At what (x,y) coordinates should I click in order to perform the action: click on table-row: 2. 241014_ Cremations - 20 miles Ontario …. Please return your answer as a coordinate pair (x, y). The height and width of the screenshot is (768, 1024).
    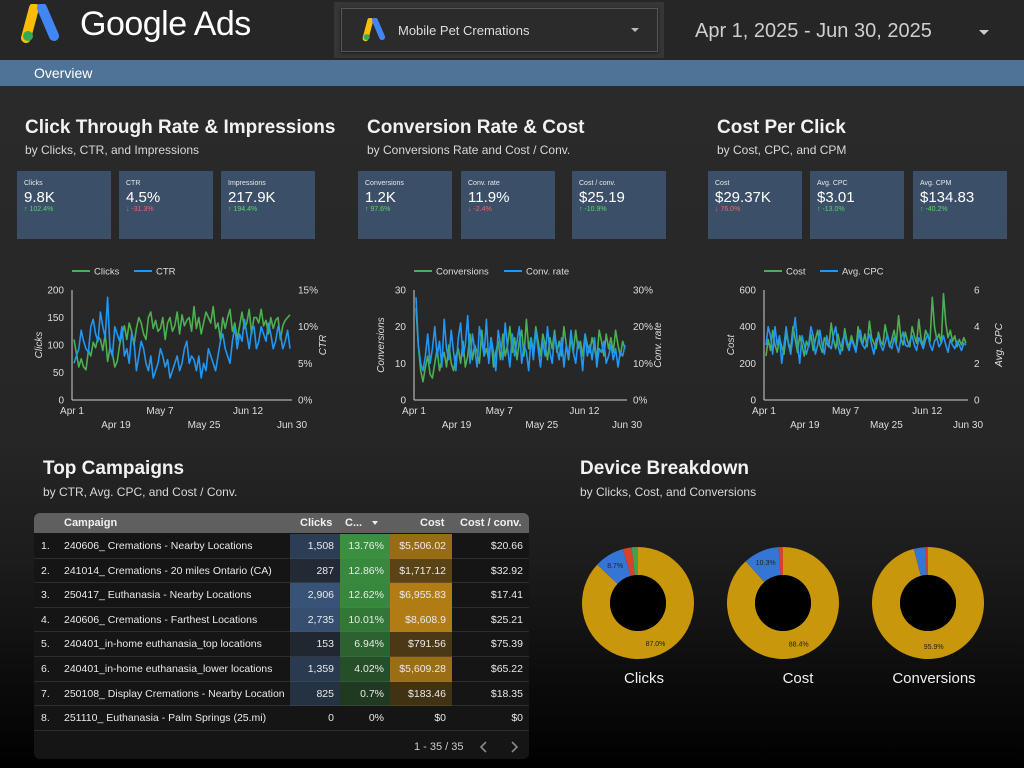
    Looking at the image, I should click on (281, 571).